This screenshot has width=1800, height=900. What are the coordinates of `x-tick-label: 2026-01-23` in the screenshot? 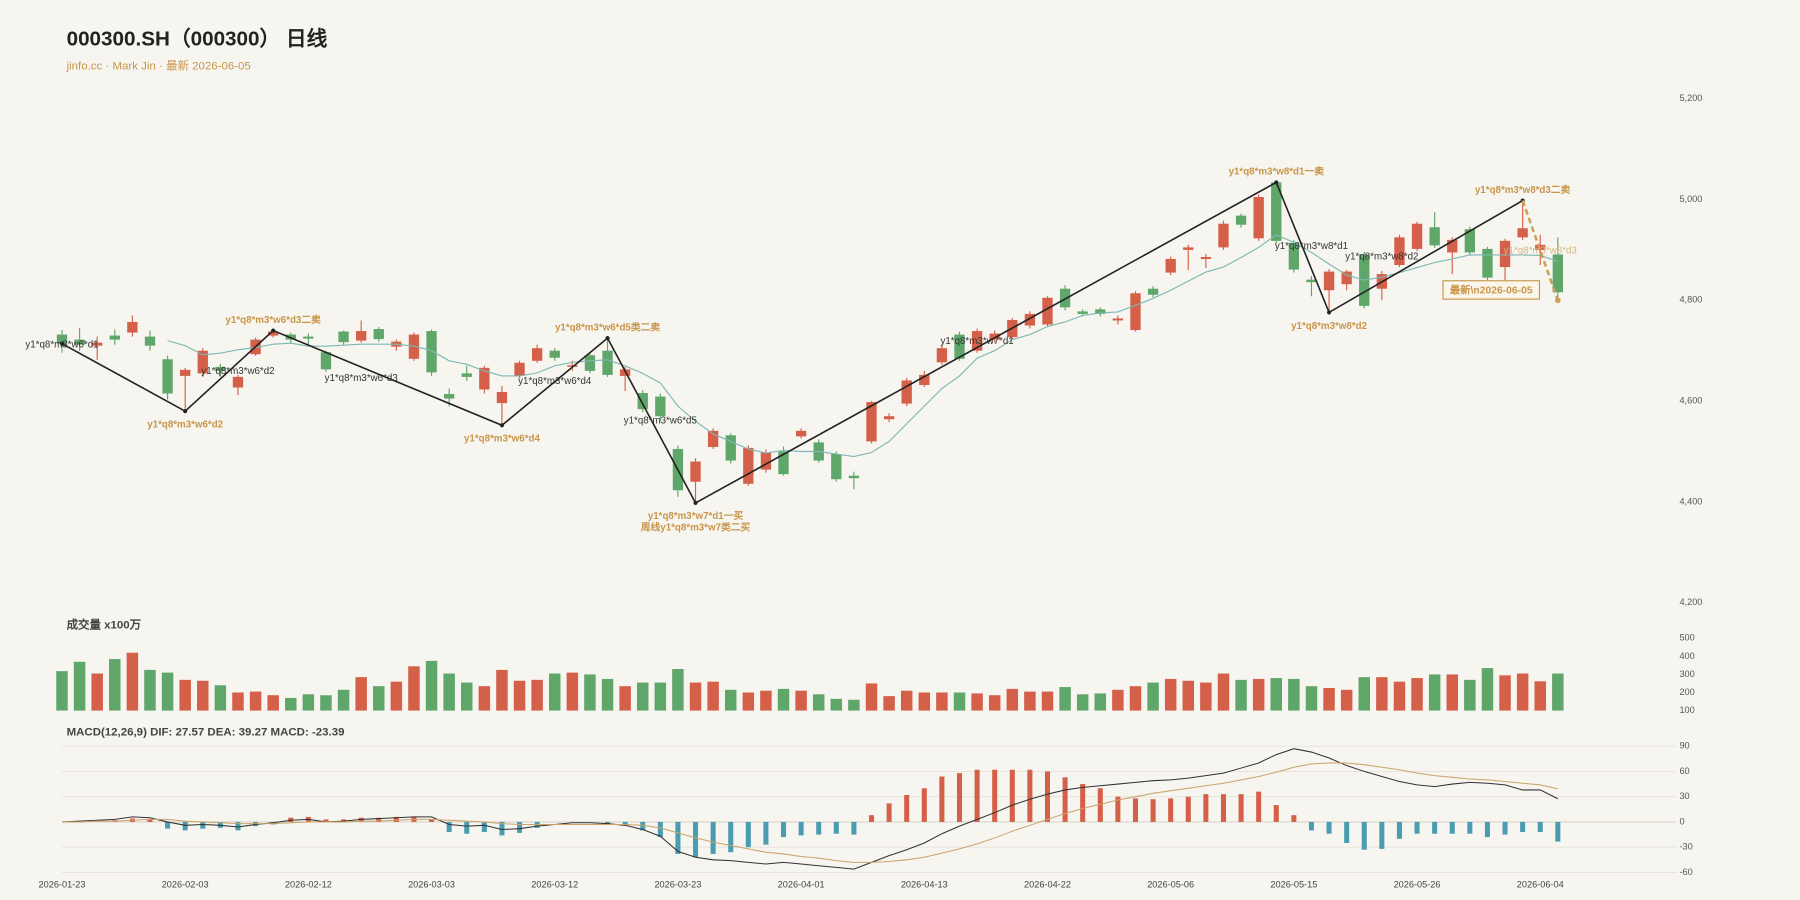 It's located at (62, 884).